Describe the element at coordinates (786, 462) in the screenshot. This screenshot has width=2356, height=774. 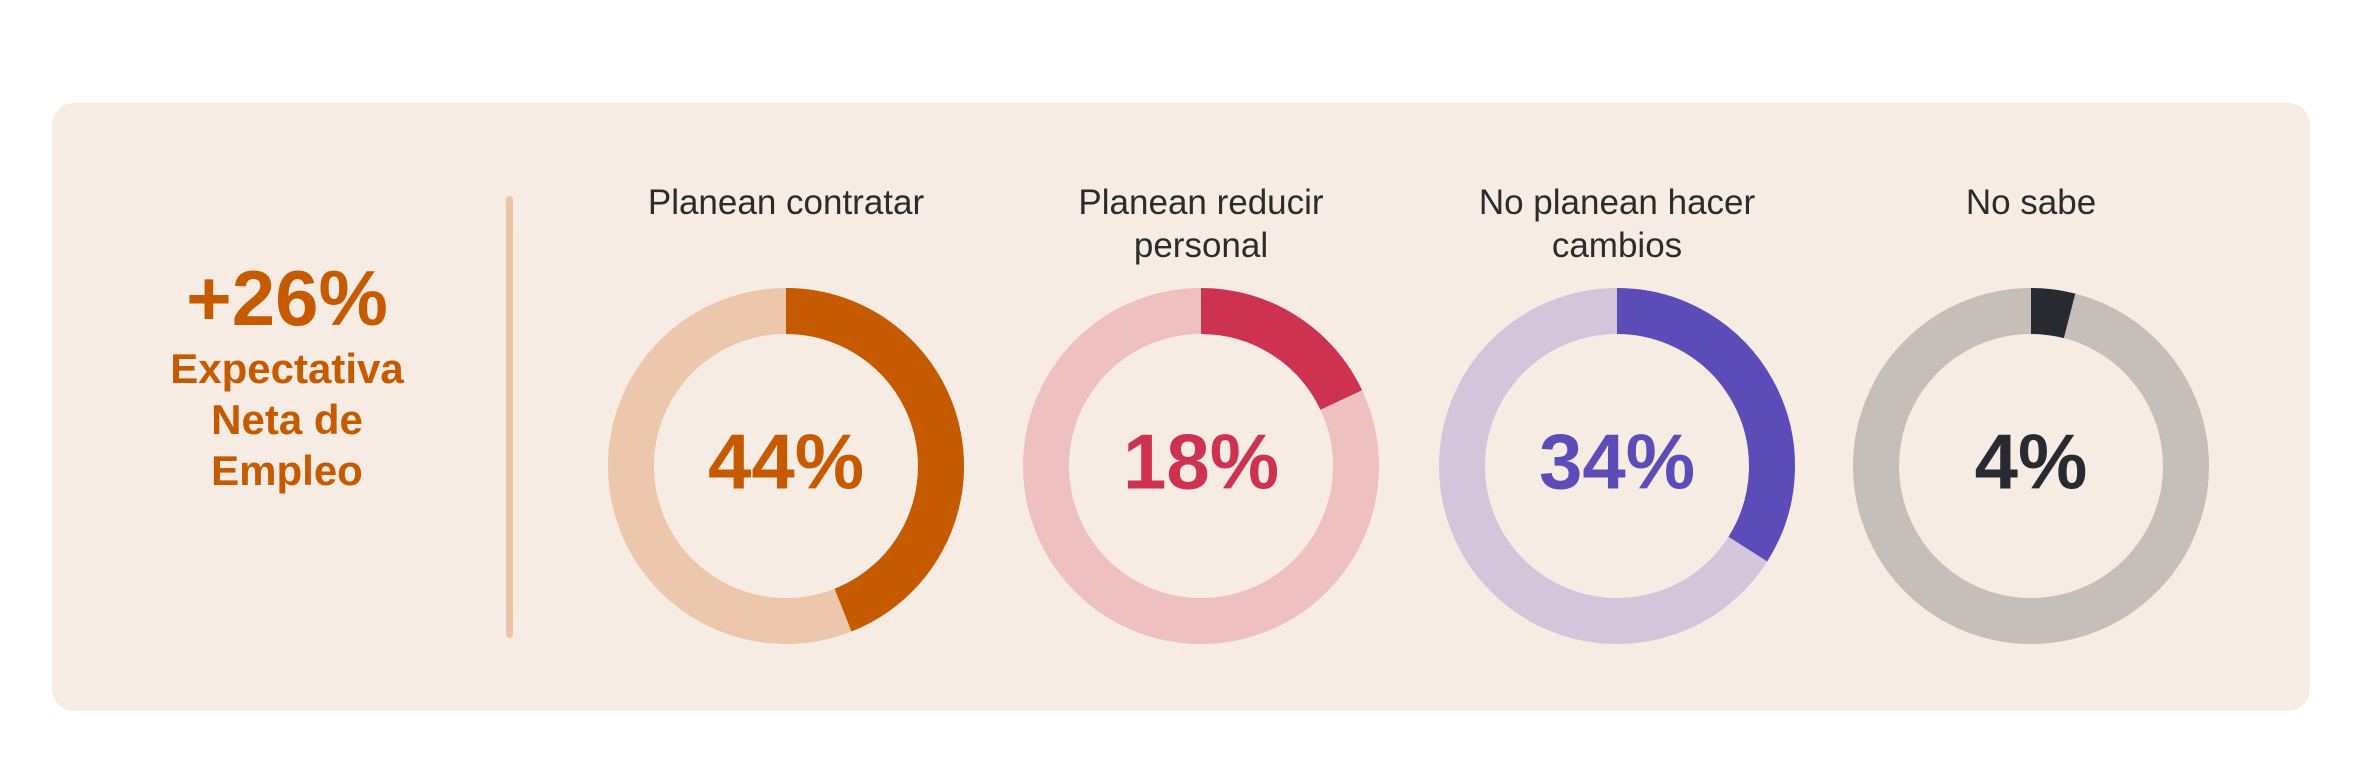
I see `donut-value-label: 44%` at that location.